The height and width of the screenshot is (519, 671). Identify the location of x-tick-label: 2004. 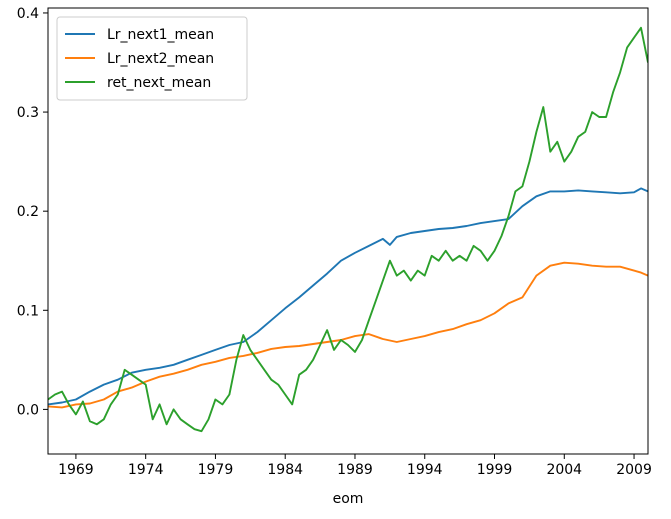
(564, 470).